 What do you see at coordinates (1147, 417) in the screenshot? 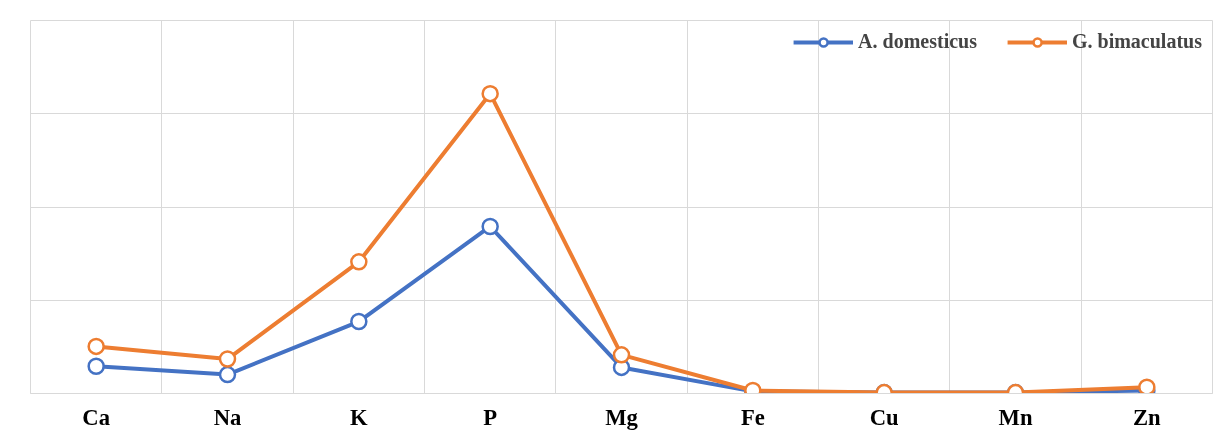
I see `x-tick-label: Zn` at bounding box center [1147, 417].